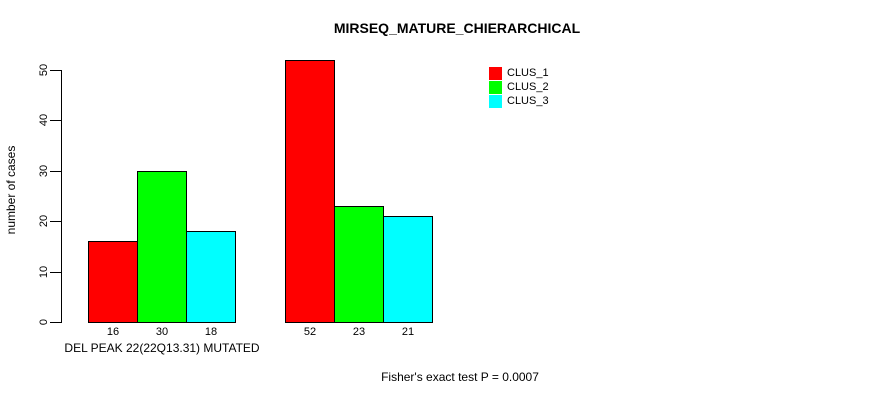 The image size is (890, 400). Describe the element at coordinates (460, 377) in the screenshot. I see `footnote-text: Fisher's exact test P = 0.0007` at that location.